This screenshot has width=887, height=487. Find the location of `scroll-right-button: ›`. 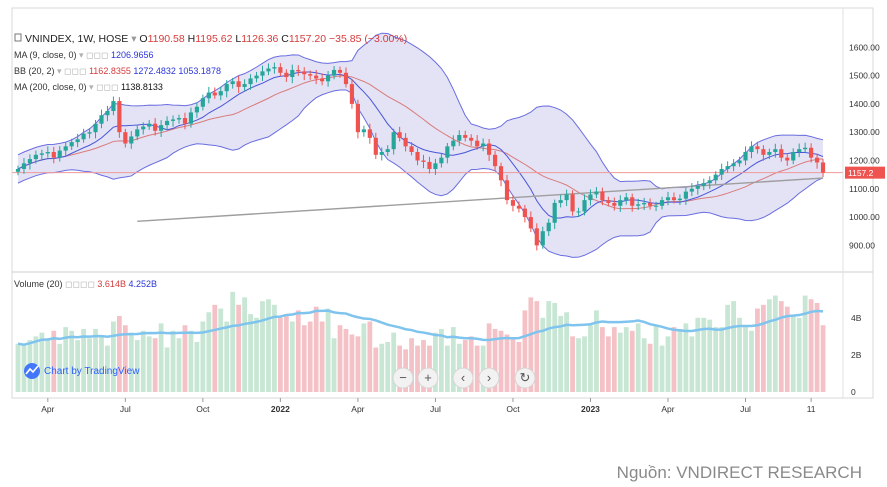

scroll-right-button: › is located at coordinates (489, 378).